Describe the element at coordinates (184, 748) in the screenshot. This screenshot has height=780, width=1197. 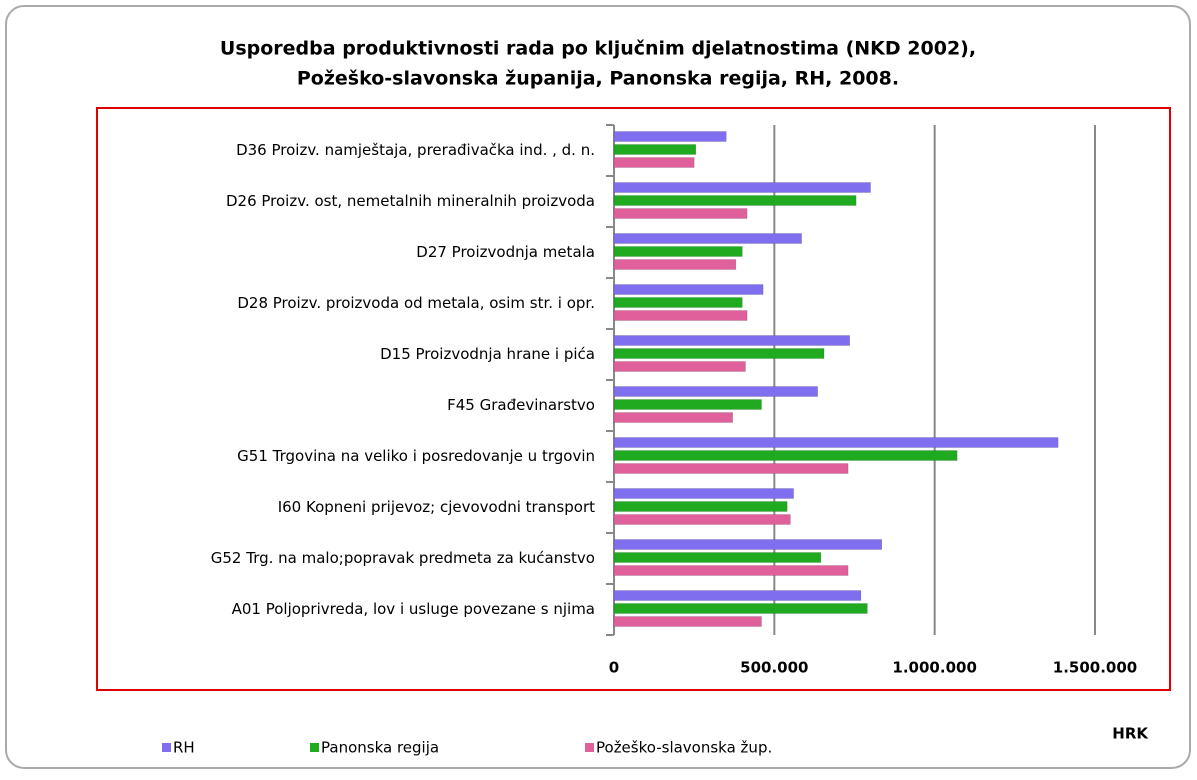
I see `legend-label: RH` at that location.